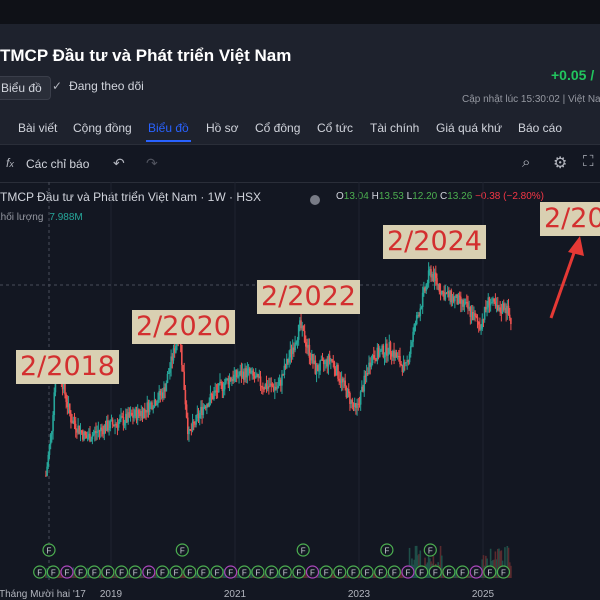  What do you see at coordinates (469, 128) in the screenshot?
I see `tab-price-history: Giá quá khứ` at bounding box center [469, 128].